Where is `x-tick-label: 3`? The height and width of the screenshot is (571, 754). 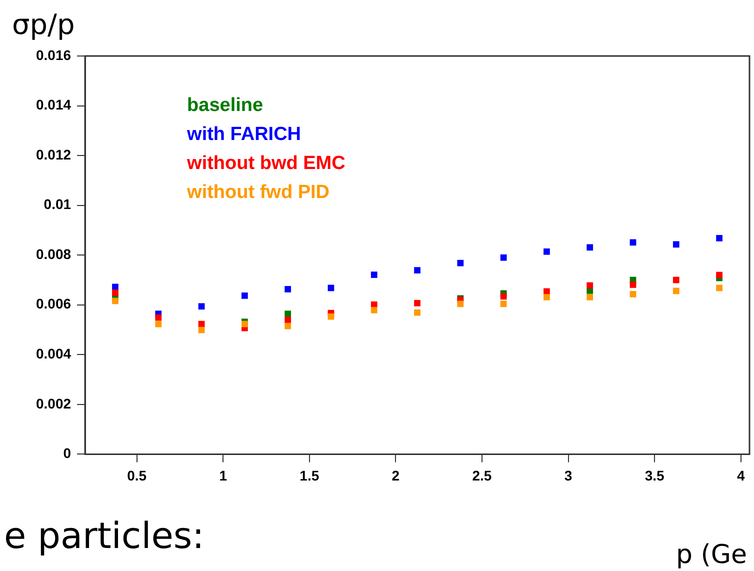 x-tick-label: 3 is located at coordinates (568, 475).